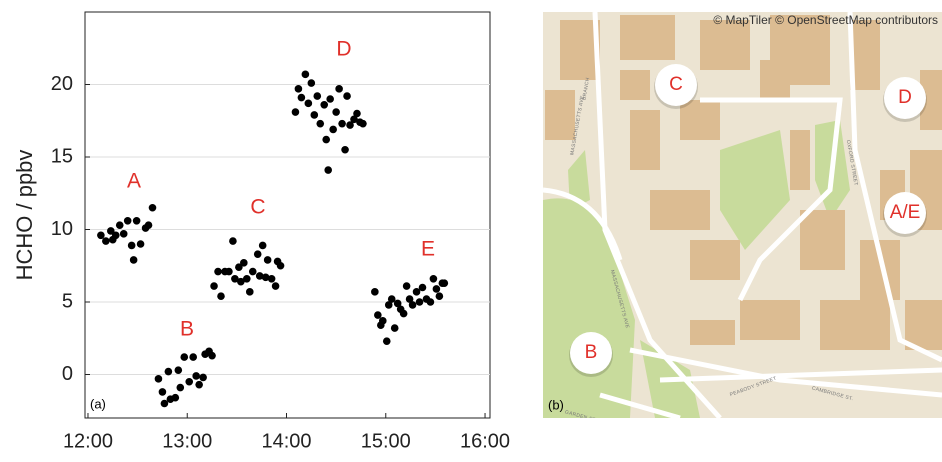 The image size is (942, 462). Describe the element at coordinates (825, 20) in the screenshot. I see `attribution: © MapTiler © OpenStreetMap contributors` at that location.